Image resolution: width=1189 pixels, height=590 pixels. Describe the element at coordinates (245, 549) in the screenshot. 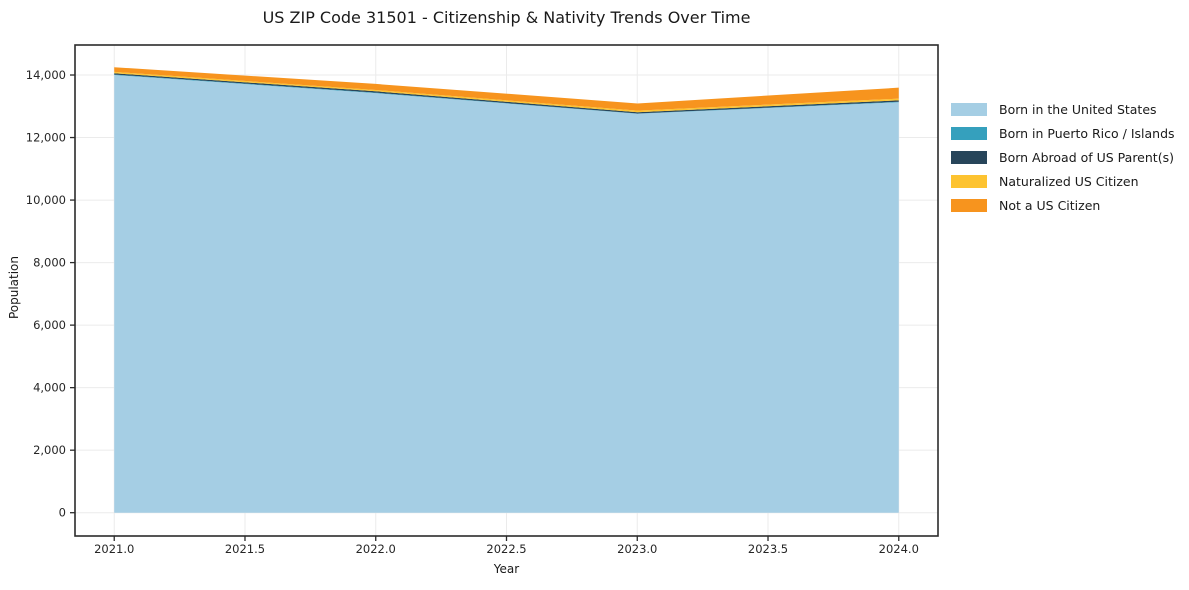

I see `x-tick-label: 2021.5` at that location.